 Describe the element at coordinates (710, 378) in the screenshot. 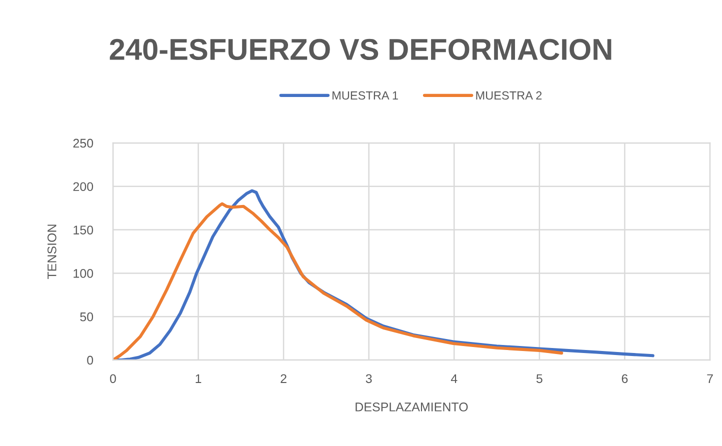

I see `x-tick-label: 7` at that location.